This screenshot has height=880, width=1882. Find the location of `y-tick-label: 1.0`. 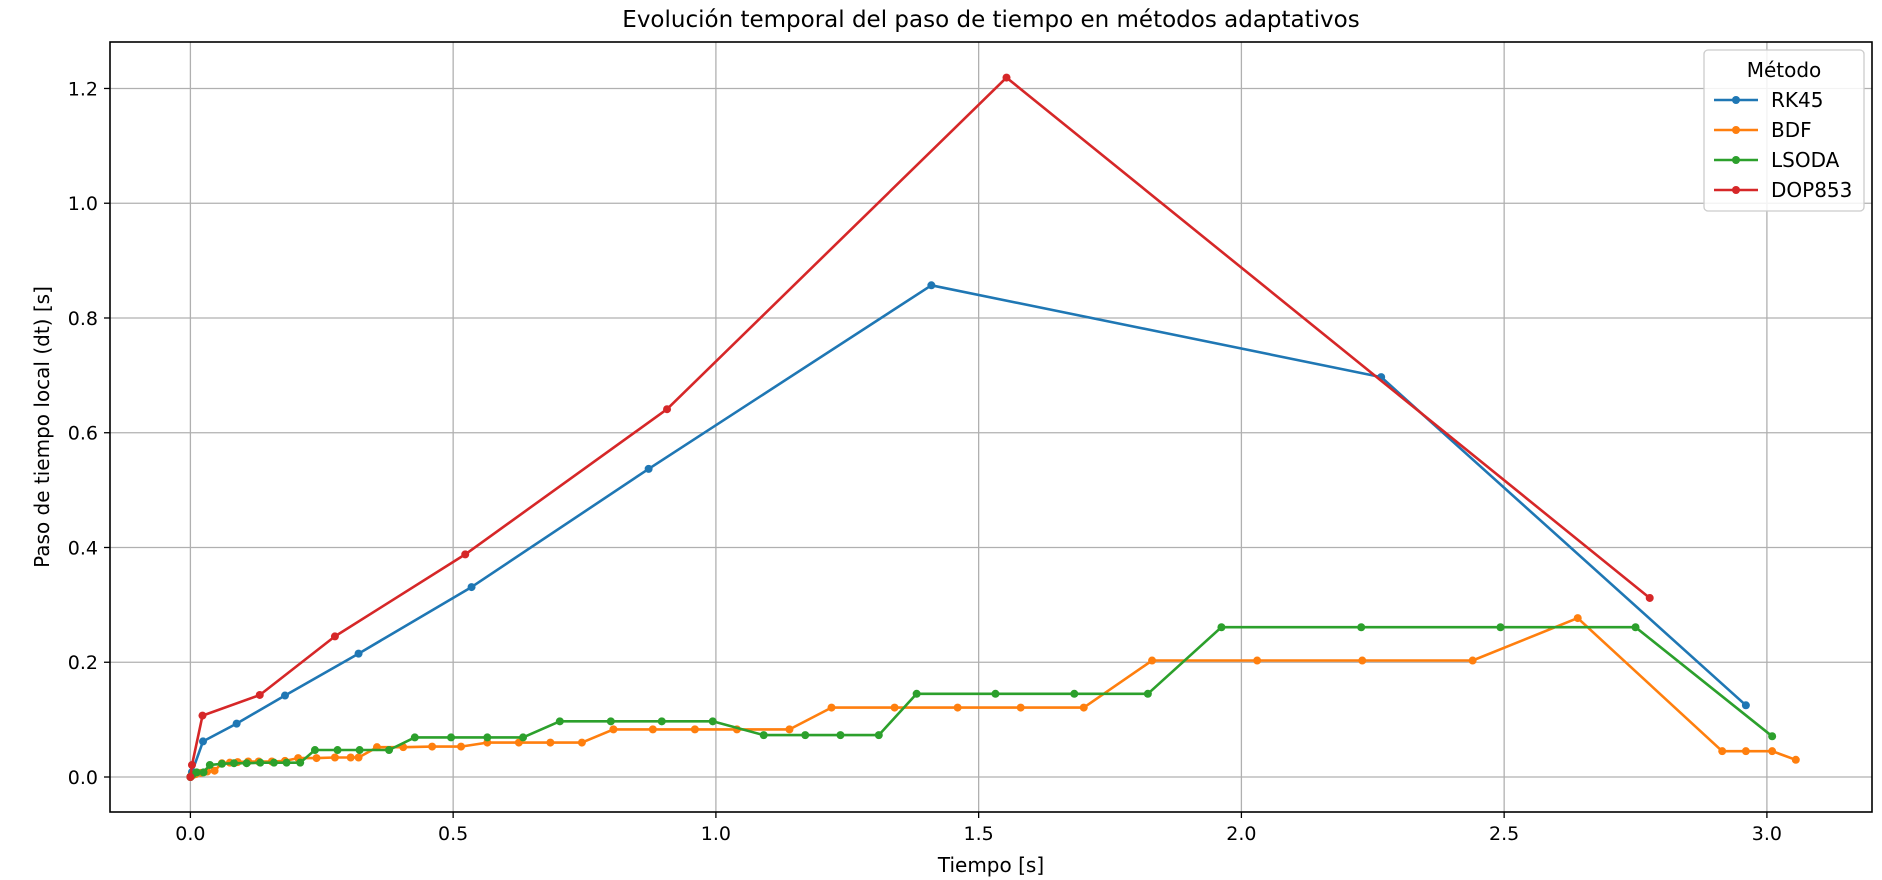

y-tick-label: 1.0 is located at coordinates (83, 204).